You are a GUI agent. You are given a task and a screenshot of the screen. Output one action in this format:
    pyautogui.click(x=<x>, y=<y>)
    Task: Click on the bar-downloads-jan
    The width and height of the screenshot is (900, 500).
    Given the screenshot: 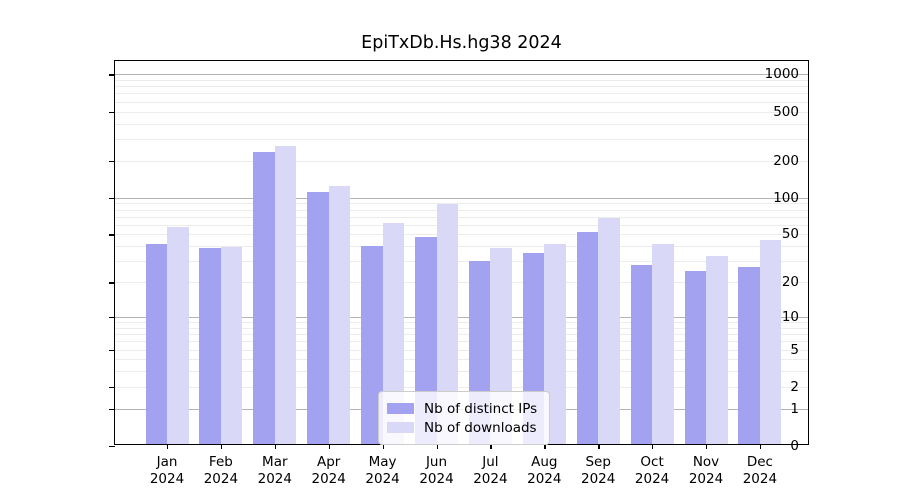 What is the action you would take?
    pyautogui.click(x=178, y=335)
    